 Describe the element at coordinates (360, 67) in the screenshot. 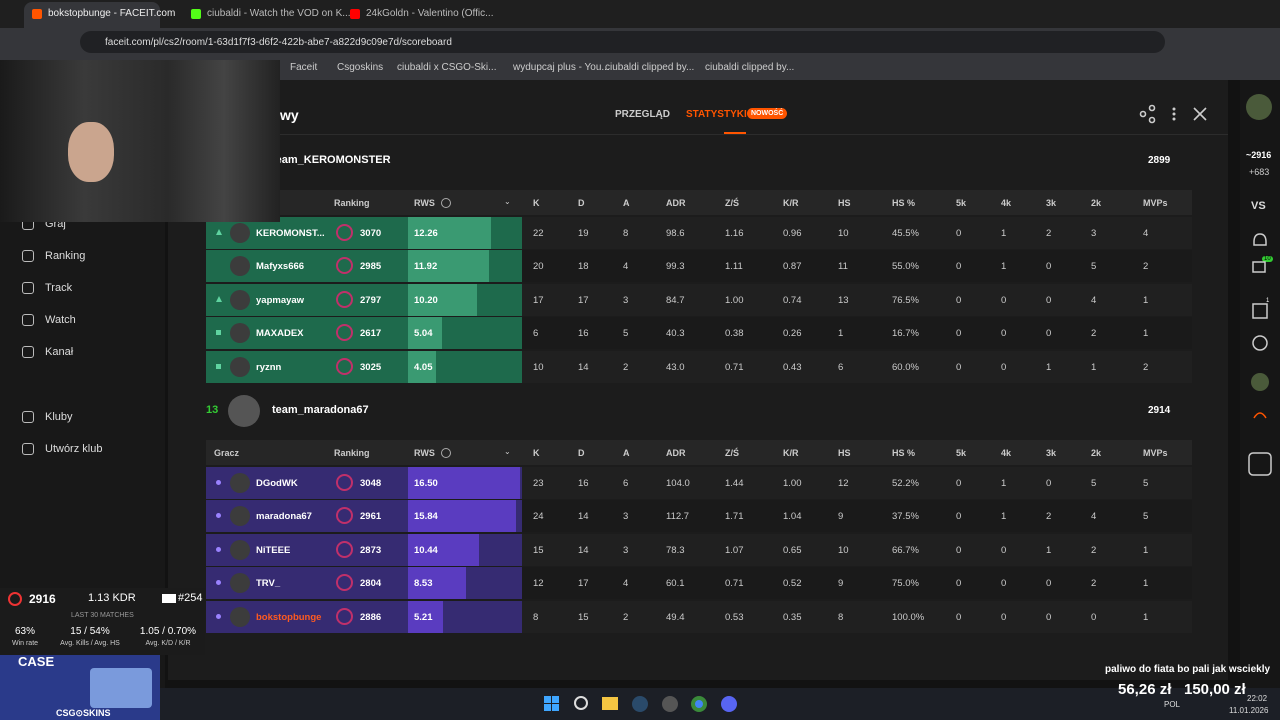

I see `bookmark: Csgoskins` at that location.